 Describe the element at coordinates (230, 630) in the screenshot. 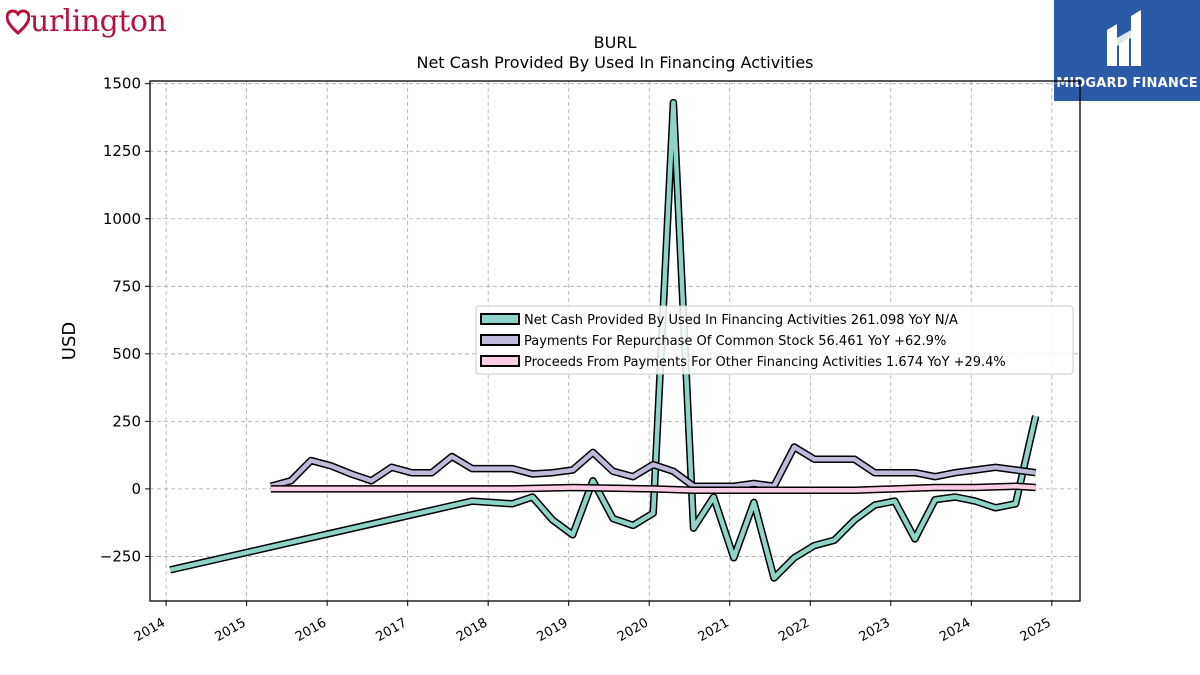

I see `x-tick-label: 2015` at that location.